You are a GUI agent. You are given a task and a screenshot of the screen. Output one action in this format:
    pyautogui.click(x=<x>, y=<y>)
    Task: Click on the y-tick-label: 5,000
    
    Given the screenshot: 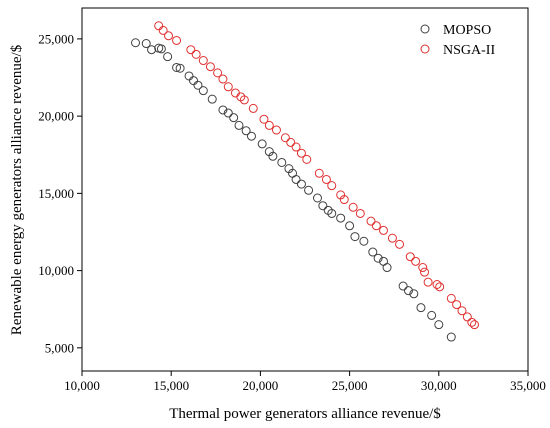 What is the action you would take?
    pyautogui.click(x=59, y=347)
    